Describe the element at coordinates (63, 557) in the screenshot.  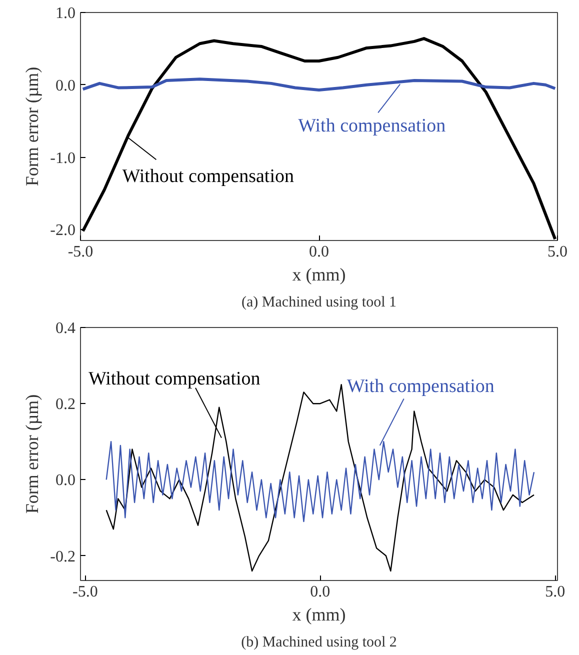
I see `y-tick-label: -0.2` at that location.